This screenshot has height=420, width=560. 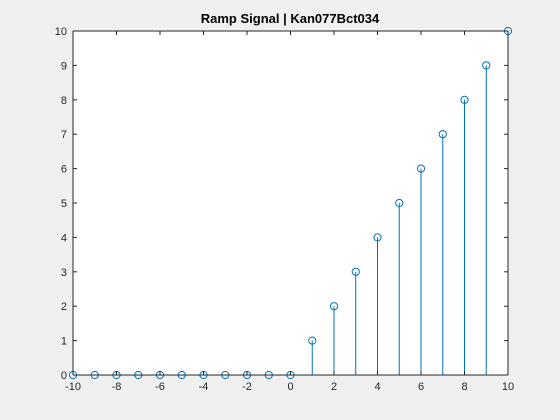 I want to click on y-tick-label: 0, so click(x=64, y=376).